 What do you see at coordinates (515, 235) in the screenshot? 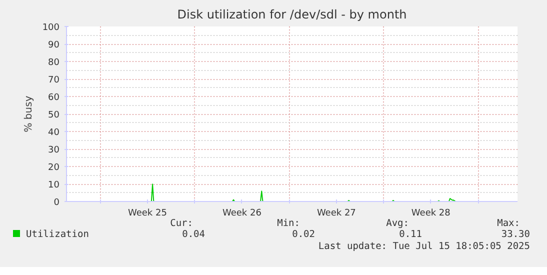
I see `text: 33.30` at bounding box center [515, 235].